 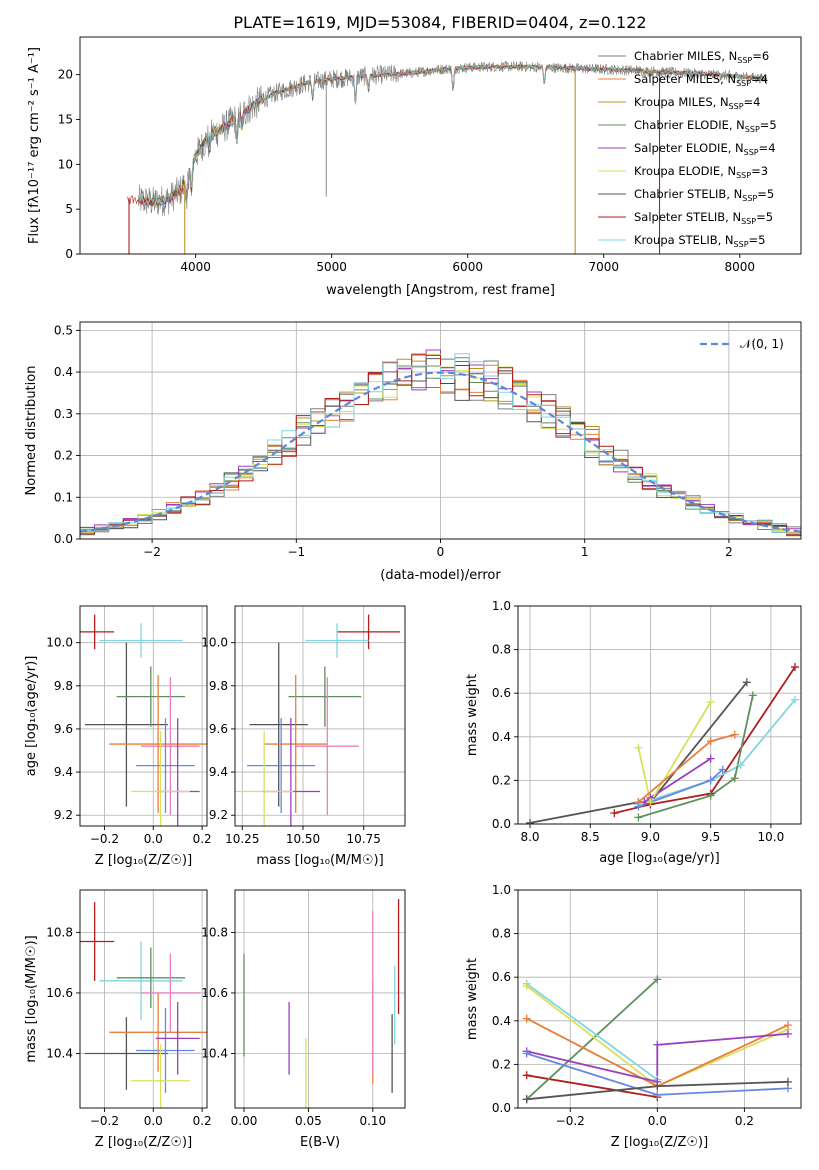 What do you see at coordinates (65, 119) in the screenshot?
I see `y-tick-label: 15` at bounding box center [65, 119].